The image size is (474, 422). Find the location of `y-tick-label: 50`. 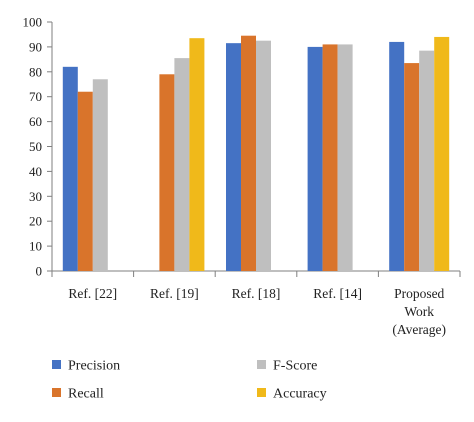

y-tick-label: 50 is located at coordinates (35, 146).